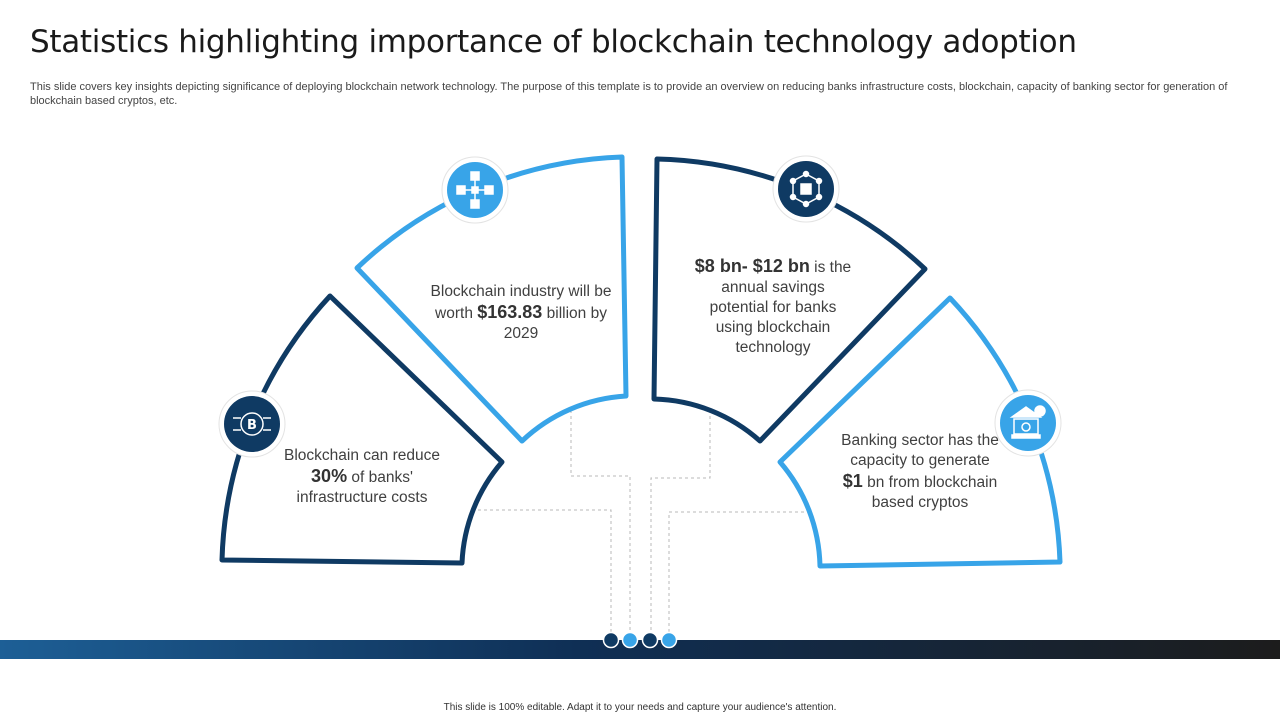 Image resolution: width=1280 pixels, height=720 pixels. I want to click on stat-1-post: of banks' infrastructure costs, so click(362, 487).